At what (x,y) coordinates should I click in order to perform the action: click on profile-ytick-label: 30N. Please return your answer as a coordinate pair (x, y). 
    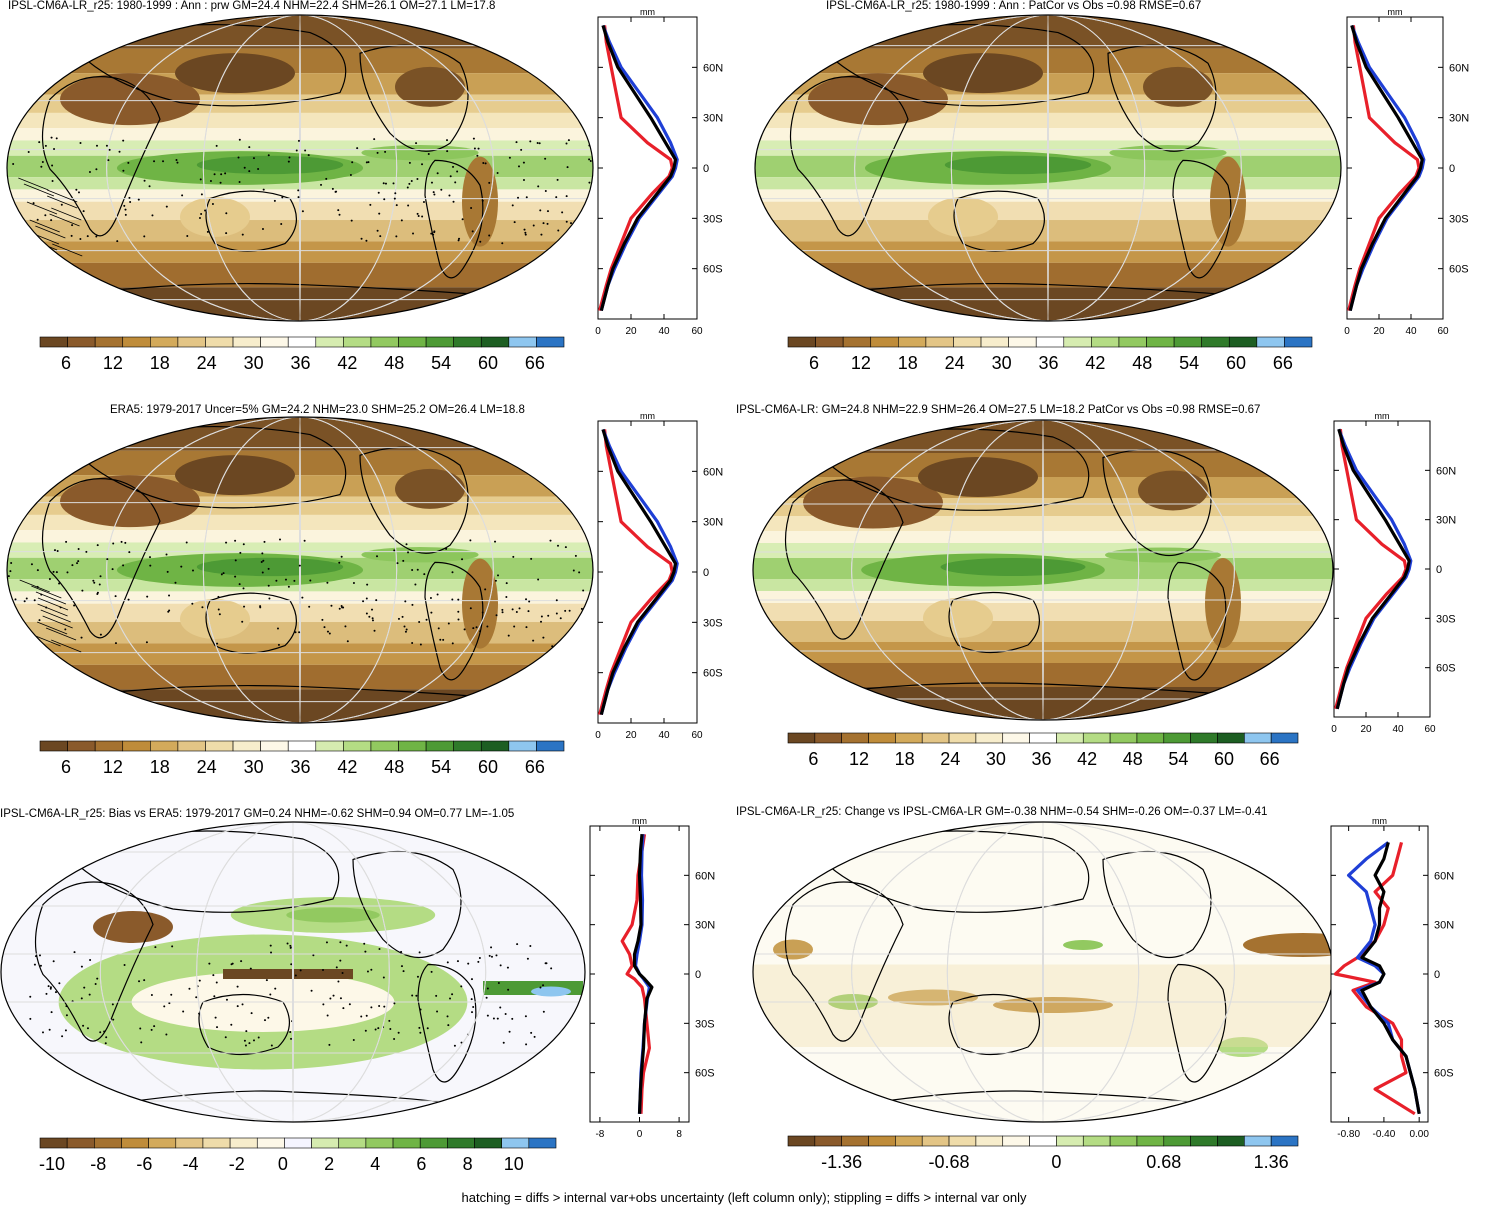
    Looking at the image, I should click on (1459, 119).